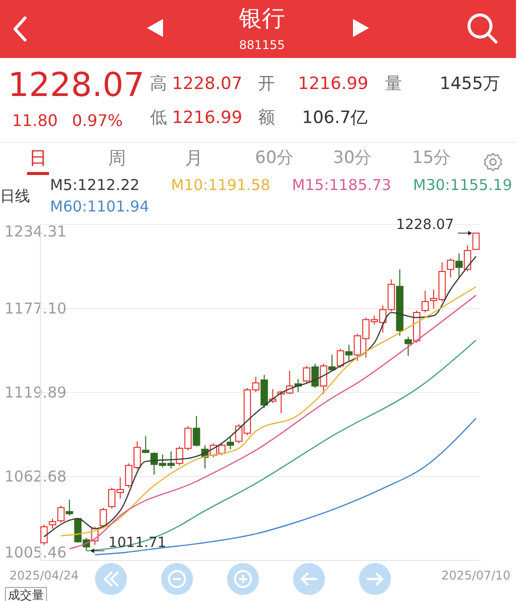 The height and width of the screenshot is (601, 524). I want to click on text: 月, so click(194, 158).